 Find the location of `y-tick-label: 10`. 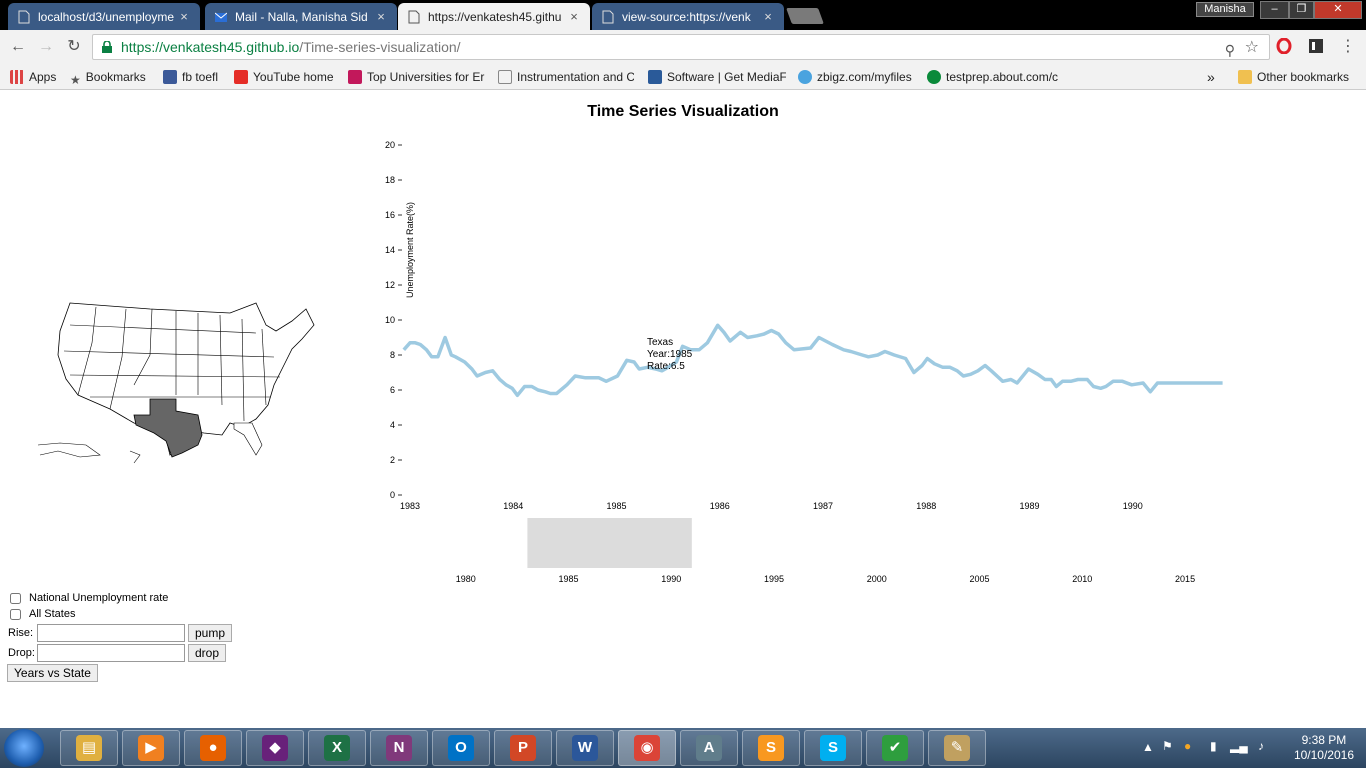

y-tick-label: 10 is located at coordinates (390, 320).